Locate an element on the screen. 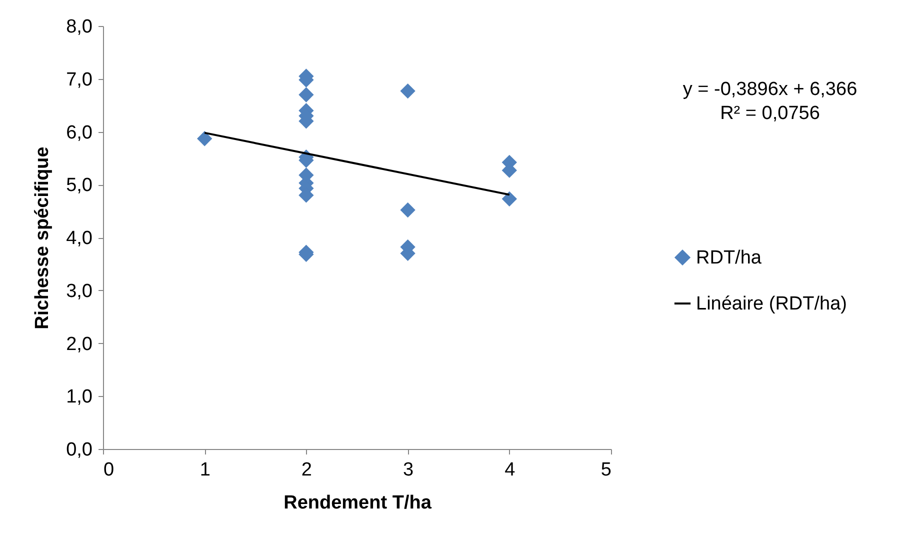 This screenshot has height=534, width=905. y-tick-label: 5,0 is located at coordinates (79, 185).